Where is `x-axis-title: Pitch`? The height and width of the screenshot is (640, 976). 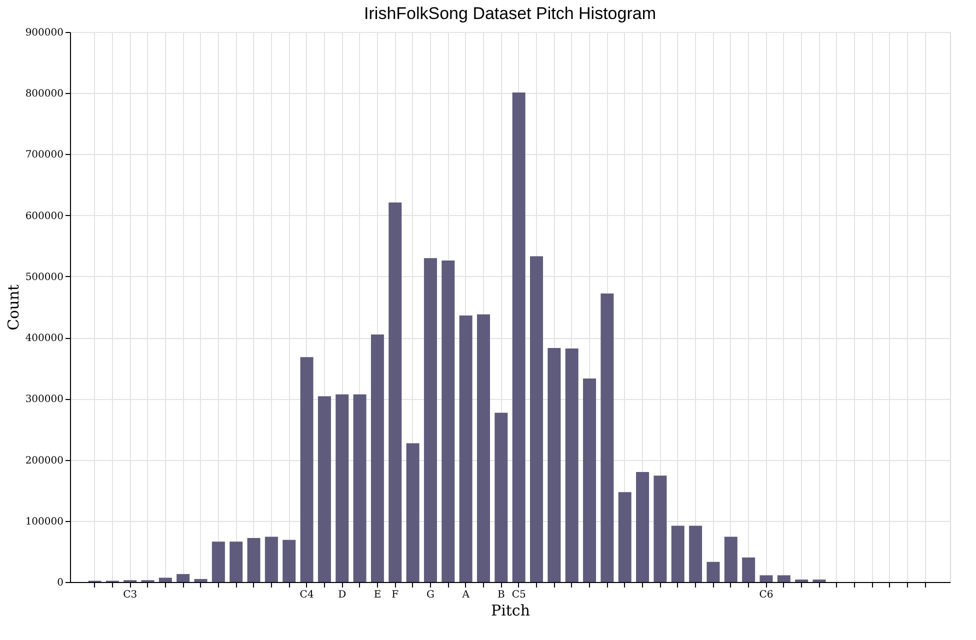
x-axis-title: Pitch is located at coordinates (510, 611).